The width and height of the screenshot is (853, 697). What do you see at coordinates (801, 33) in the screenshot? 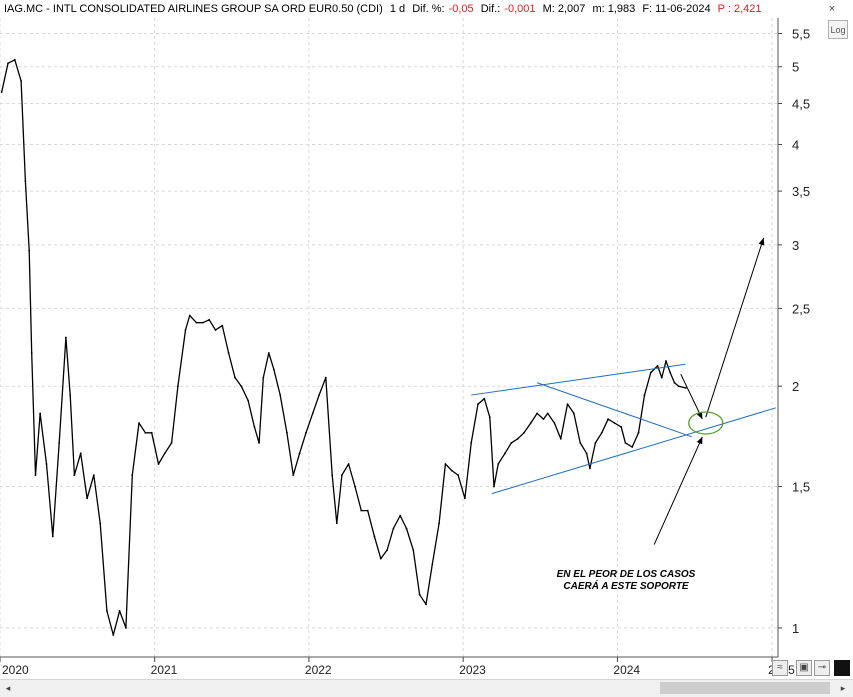
I see `y-tick-label: 5,5` at bounding box center [801, 33].